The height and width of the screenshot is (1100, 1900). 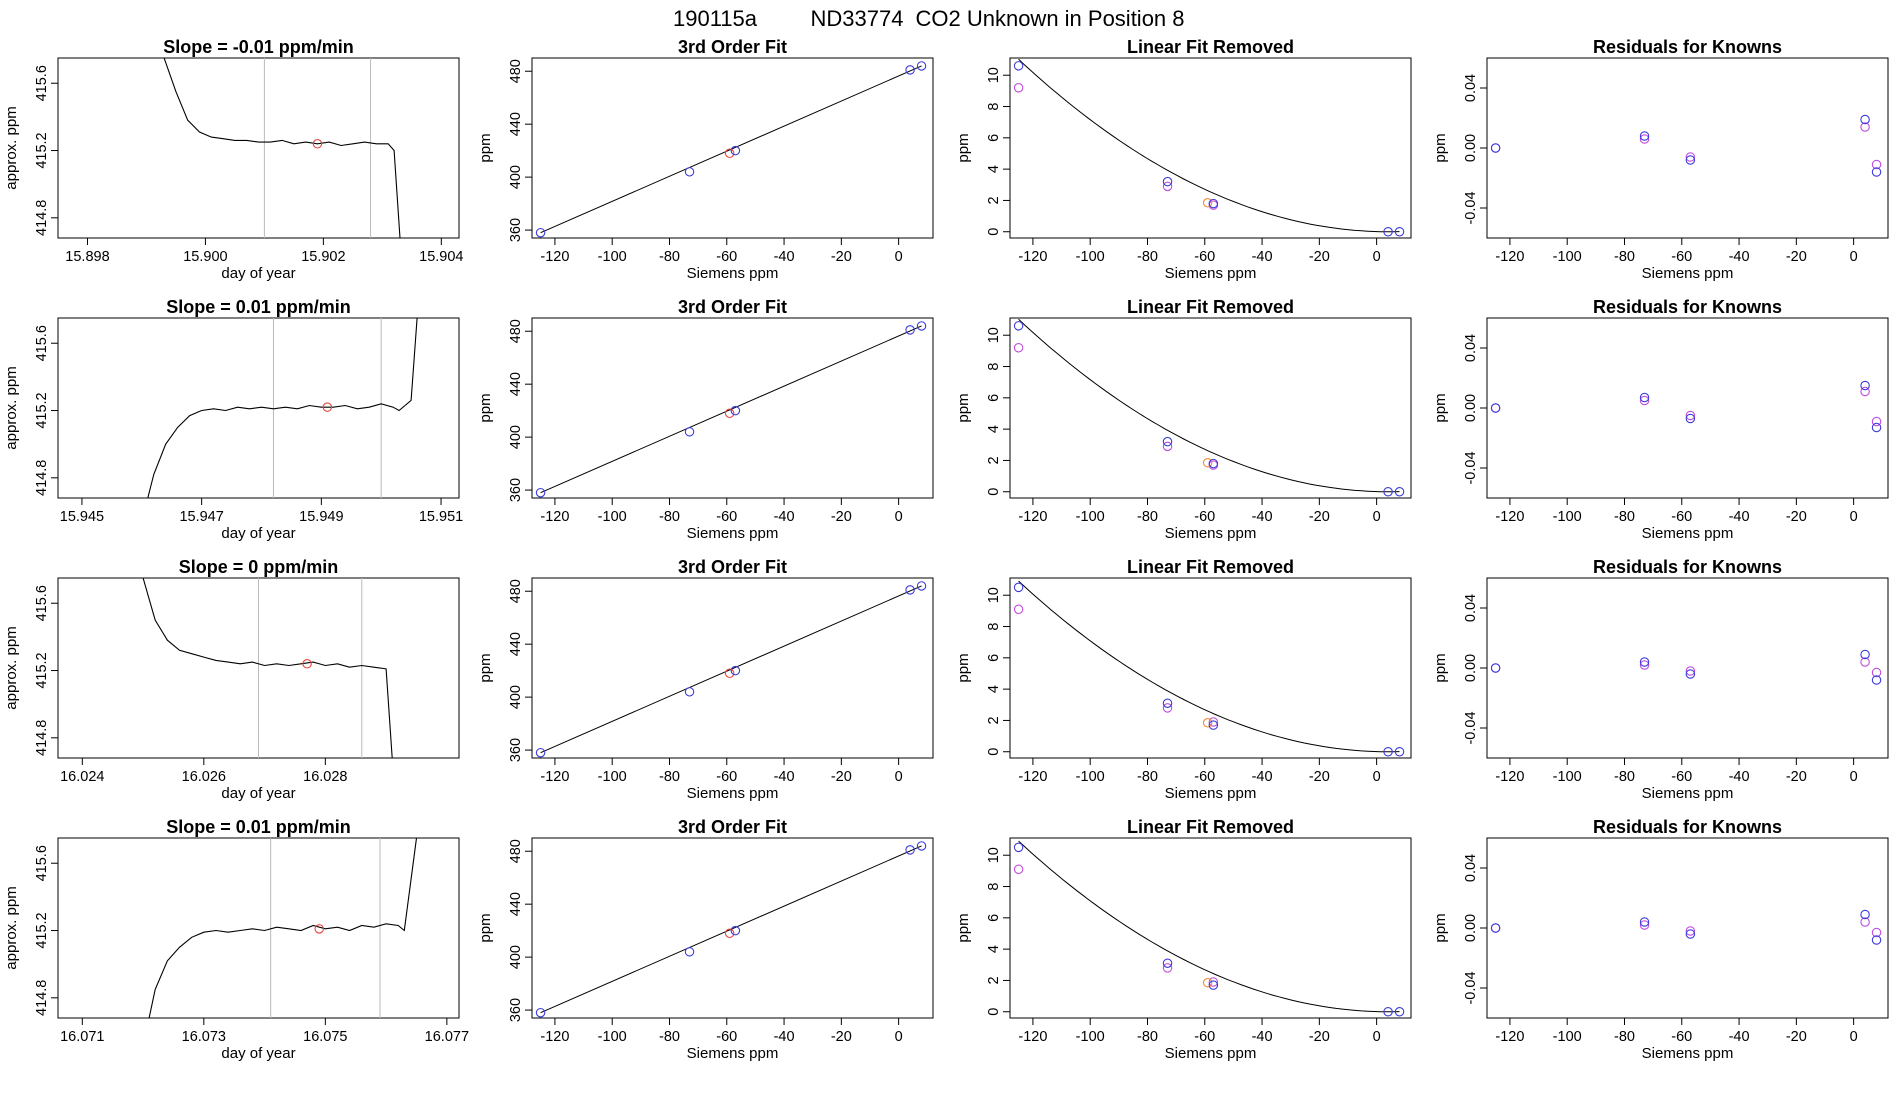 What do you see at coordinates (259, 567) in the screenshot?
I see `panel-title: Slope = 0 ppm/min` at bounding box center [259, 567].